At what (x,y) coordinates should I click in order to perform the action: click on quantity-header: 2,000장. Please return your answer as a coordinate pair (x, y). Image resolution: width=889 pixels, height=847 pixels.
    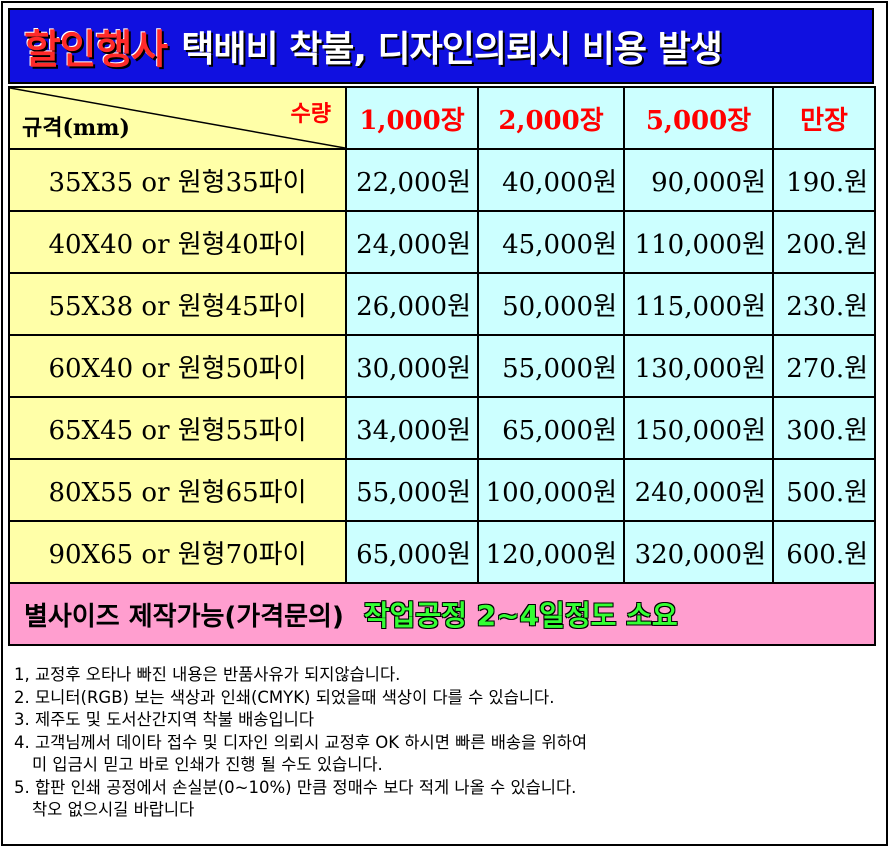
    Looking at the image, I should click on (551, 118).